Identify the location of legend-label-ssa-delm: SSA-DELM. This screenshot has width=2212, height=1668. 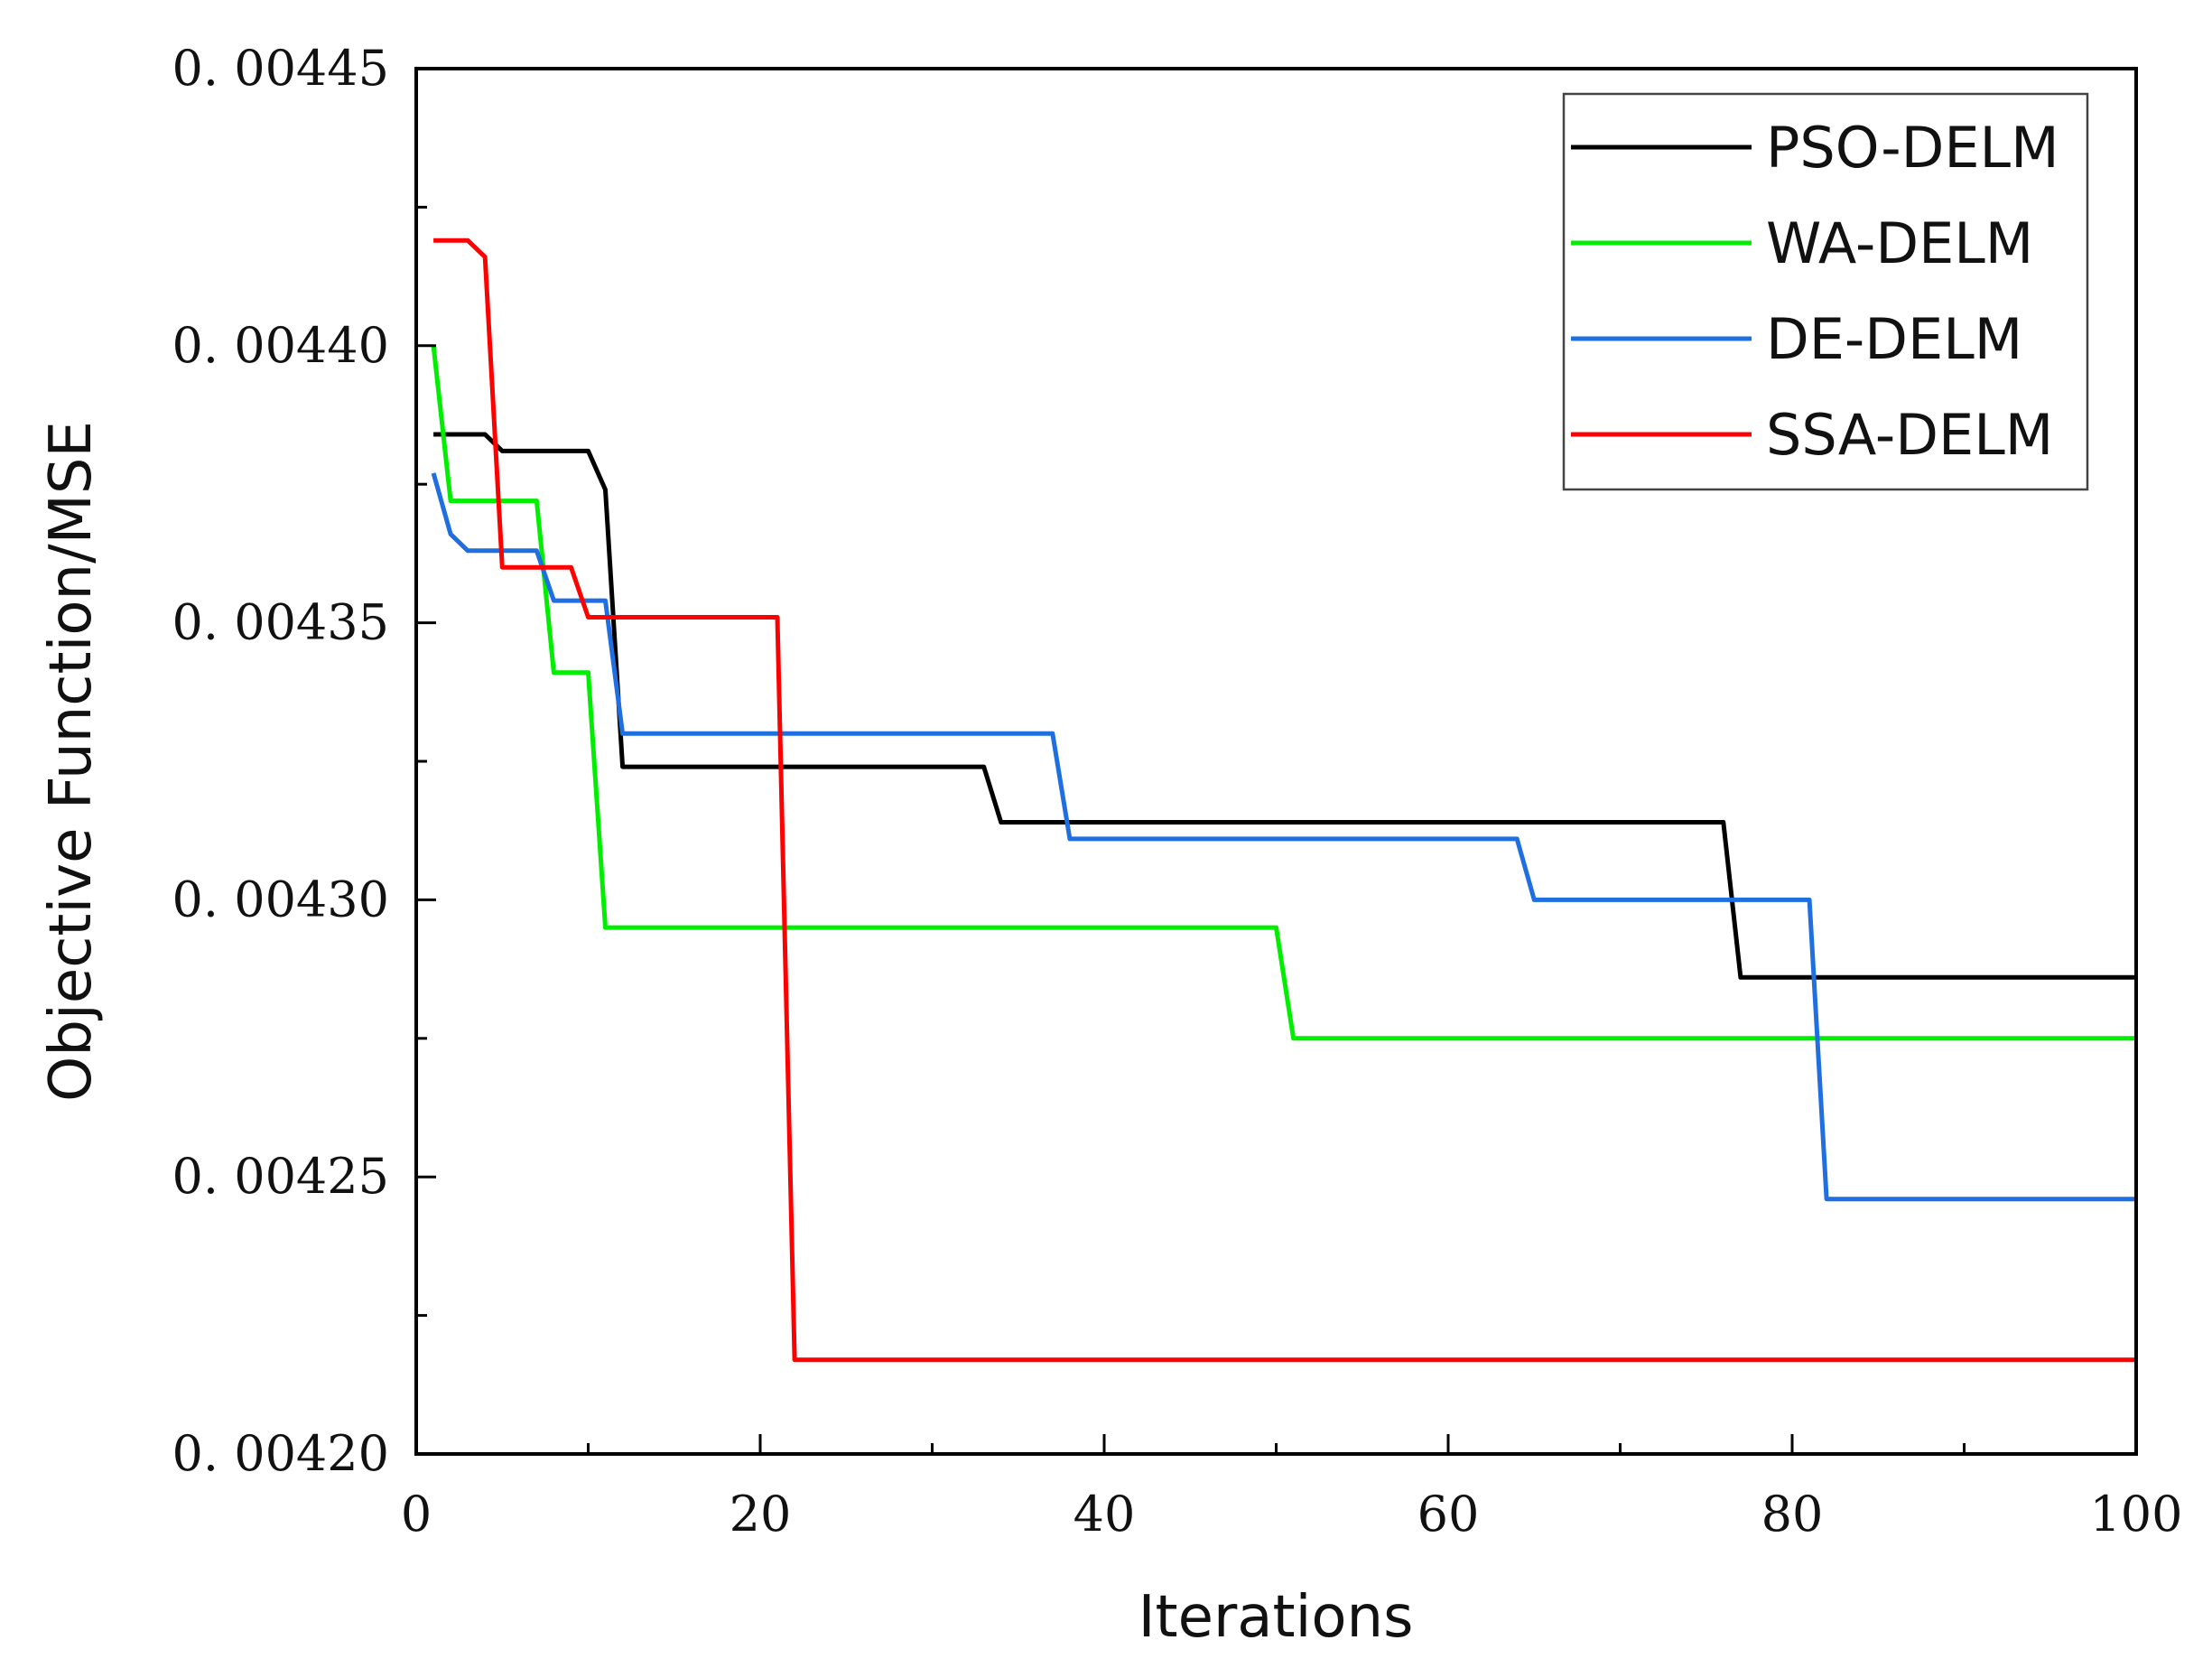
(1909, 435).